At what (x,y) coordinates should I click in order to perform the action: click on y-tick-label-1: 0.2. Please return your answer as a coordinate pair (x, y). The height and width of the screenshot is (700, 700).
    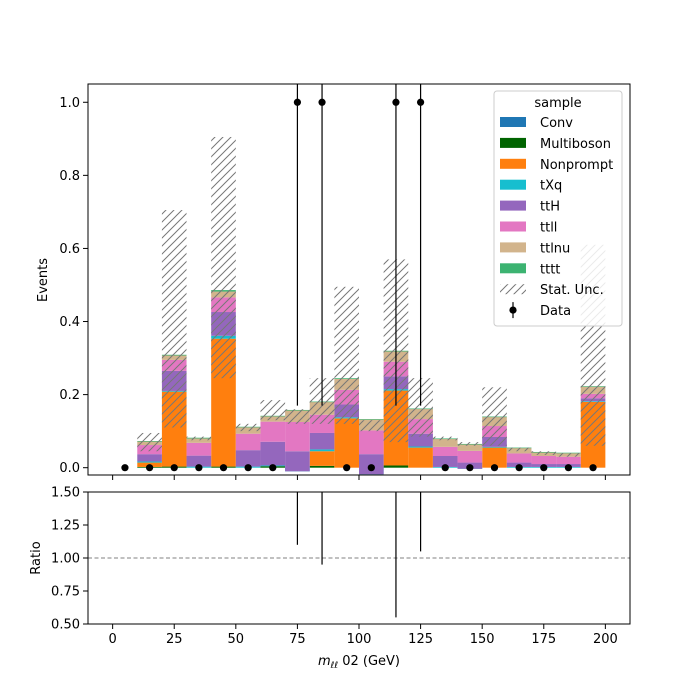
    Looking at the image, I should click on (69, 395).